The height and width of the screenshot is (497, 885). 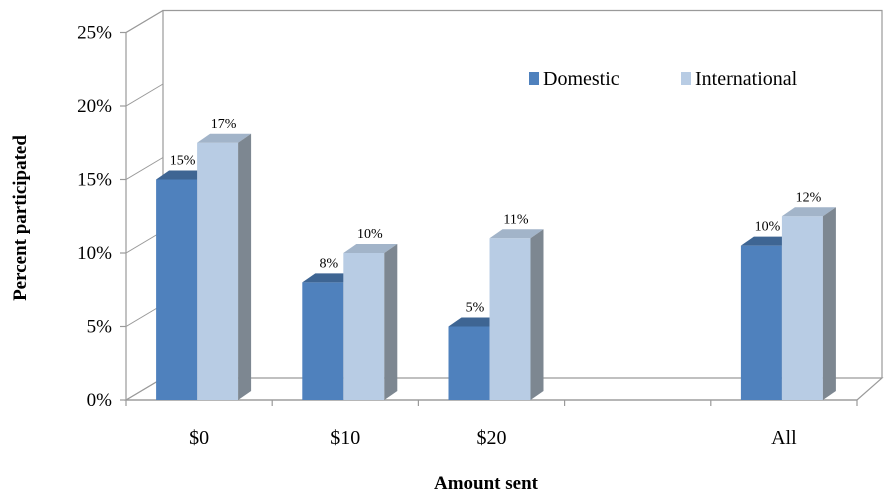 I want to click on legend-item: International, so click(x=739, y=79).